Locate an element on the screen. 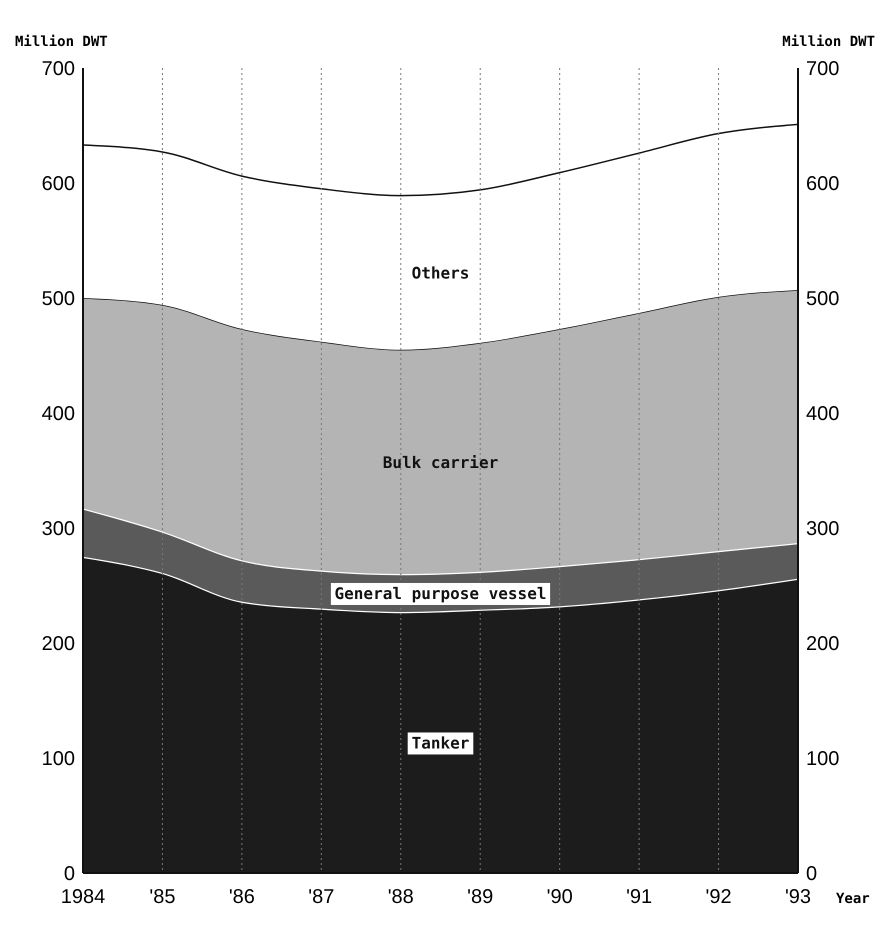  x-tick-label: '88 is located at coordinates (401, 897).